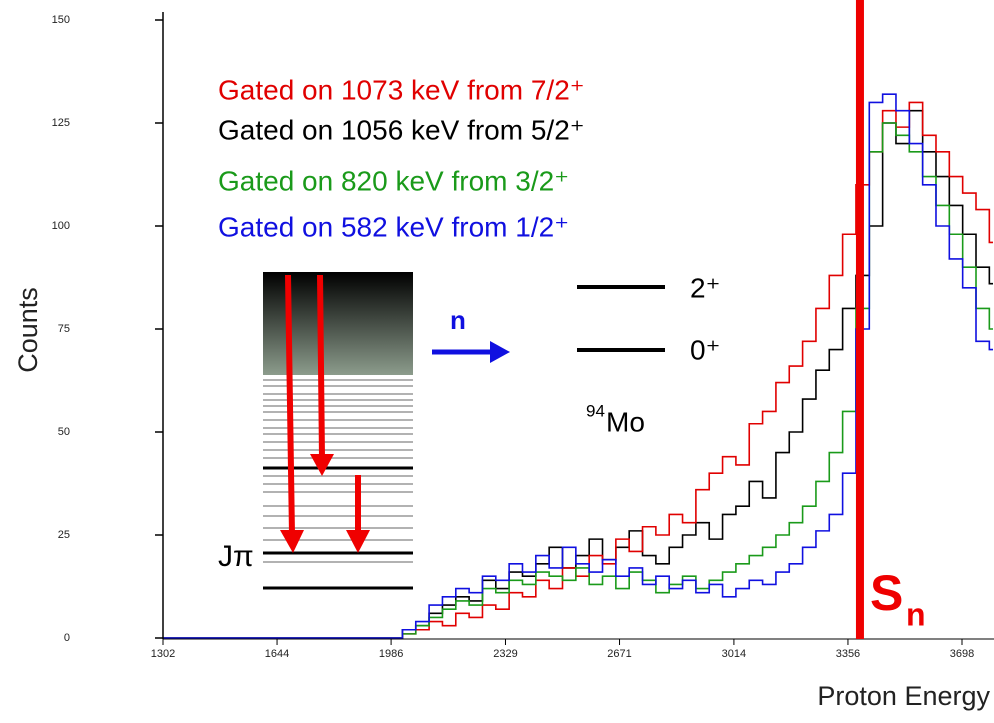  Describe the element at coordinates (163, 654) in the screenshot. I see `x-tick-label: 1302` at that location.